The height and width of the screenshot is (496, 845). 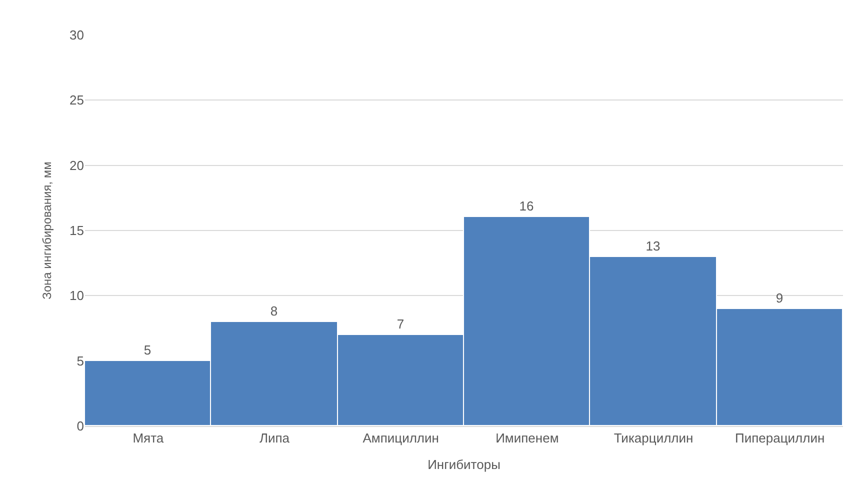 What do you see at coordinates (77, 165) in the screenshot?
I see `y-tick-label: 20` at bounding box center [77, 165].